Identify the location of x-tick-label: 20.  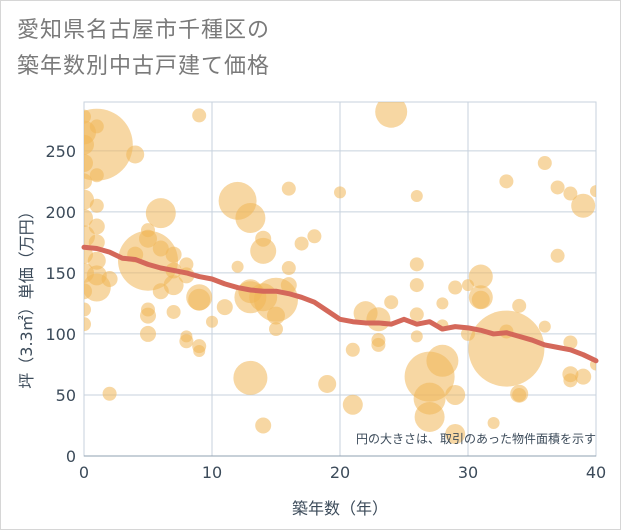
(340, 472).